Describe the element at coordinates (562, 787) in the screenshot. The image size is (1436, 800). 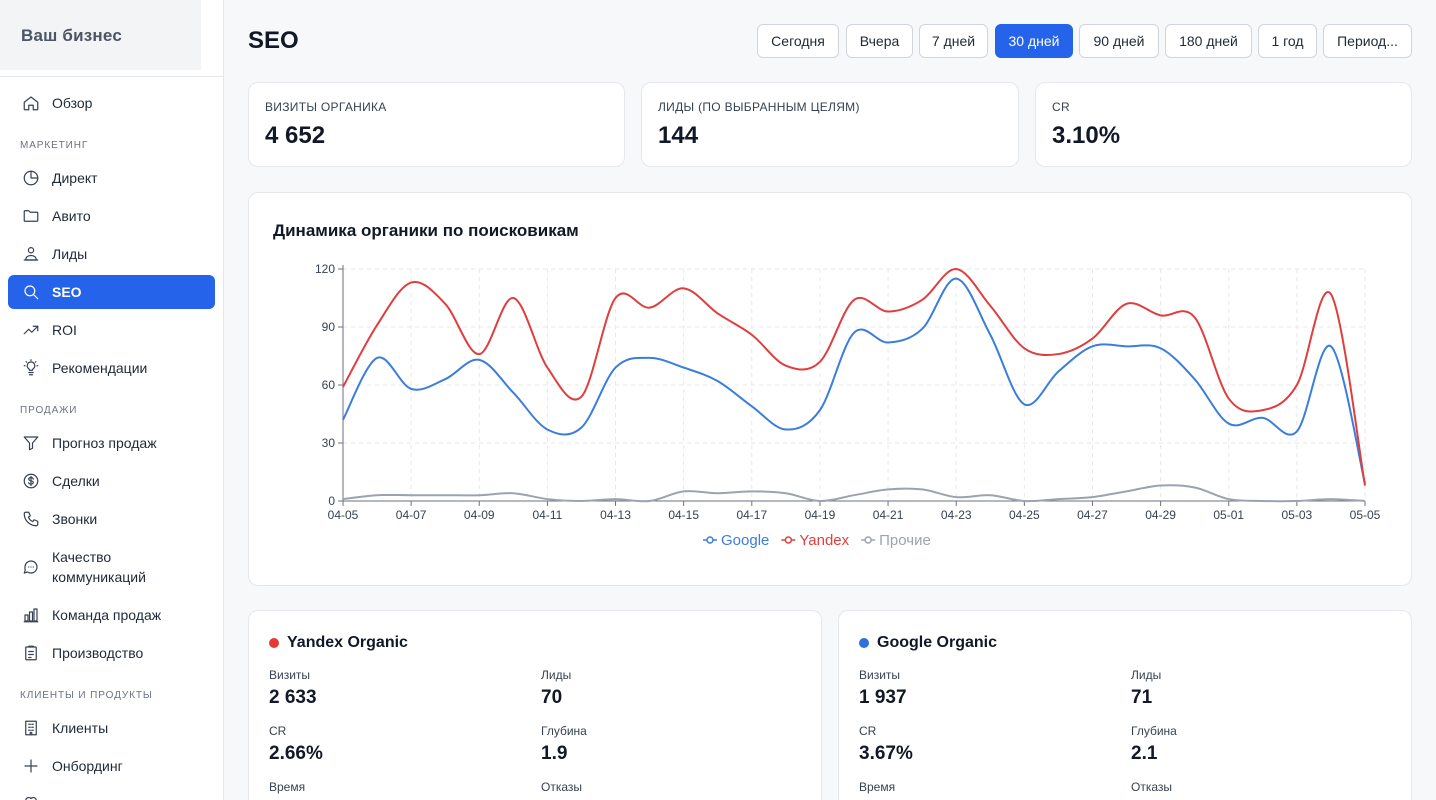
I see `metric-label: Отказы` at that location.